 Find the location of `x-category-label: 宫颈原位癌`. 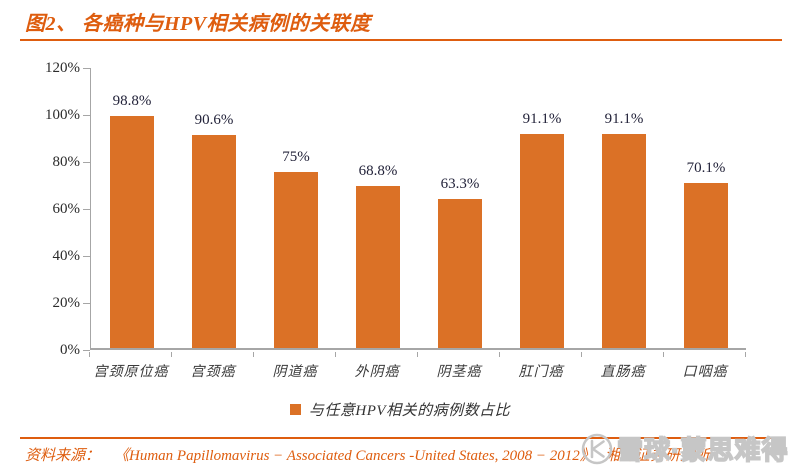

x-category-label: 宫颈原位癌 is located at coordinates (131, 372).